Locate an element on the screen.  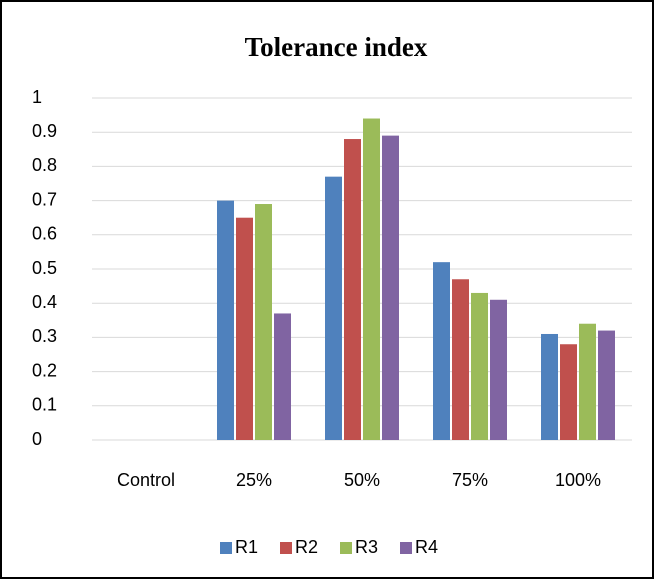
legend-label: R3 is located at coordinates (366, 547).